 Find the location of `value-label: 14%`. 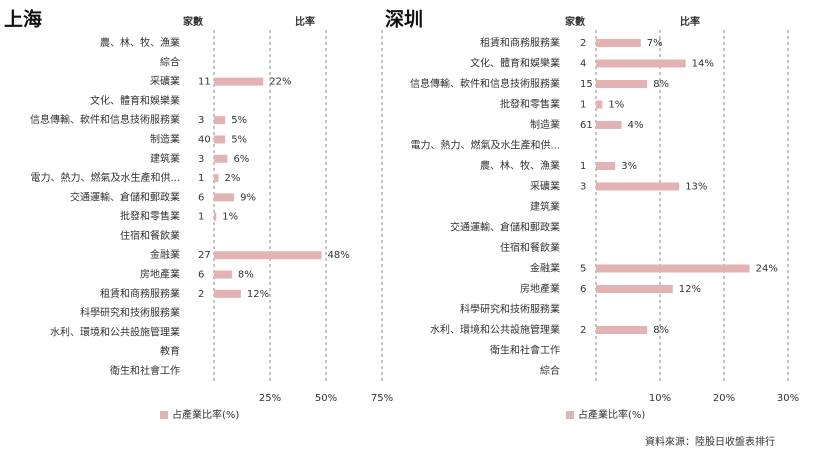

value-label: 14% is located at coordinates (703, 64).